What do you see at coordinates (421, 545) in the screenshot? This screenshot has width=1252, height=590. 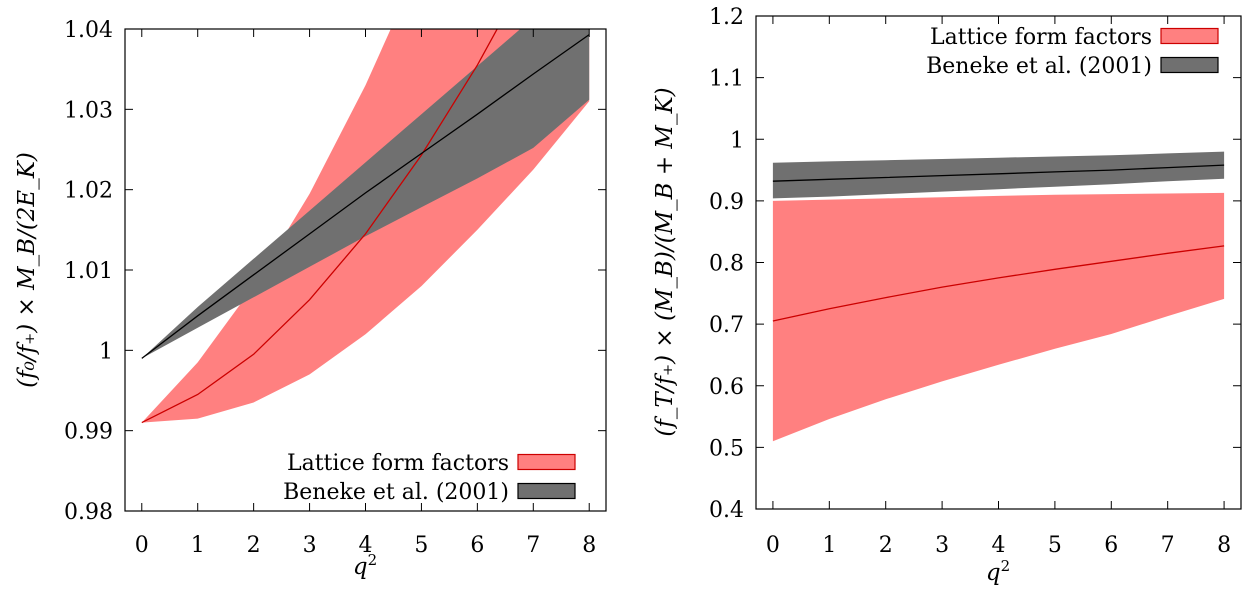 I see `chart-ratio-f0-xtick-label: 5` at bounding box center [421, 545].